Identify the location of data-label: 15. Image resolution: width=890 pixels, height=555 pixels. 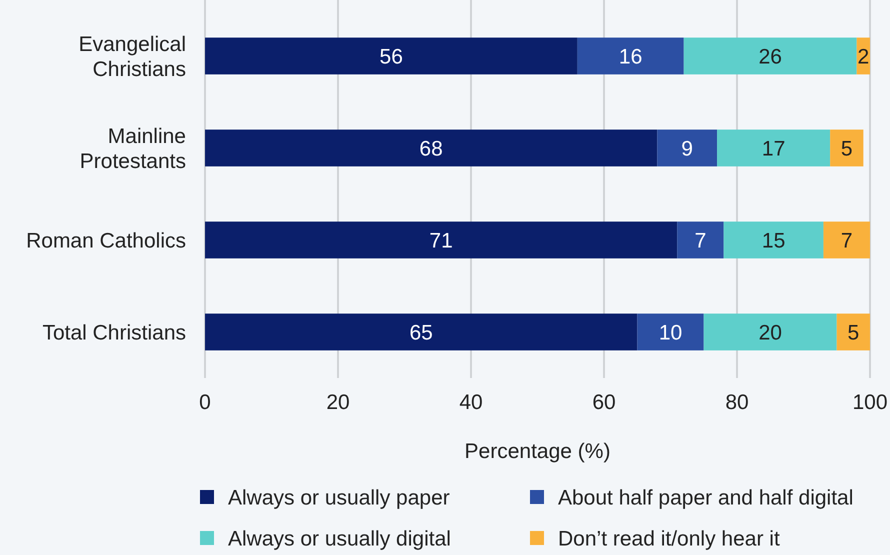
(774, 240).